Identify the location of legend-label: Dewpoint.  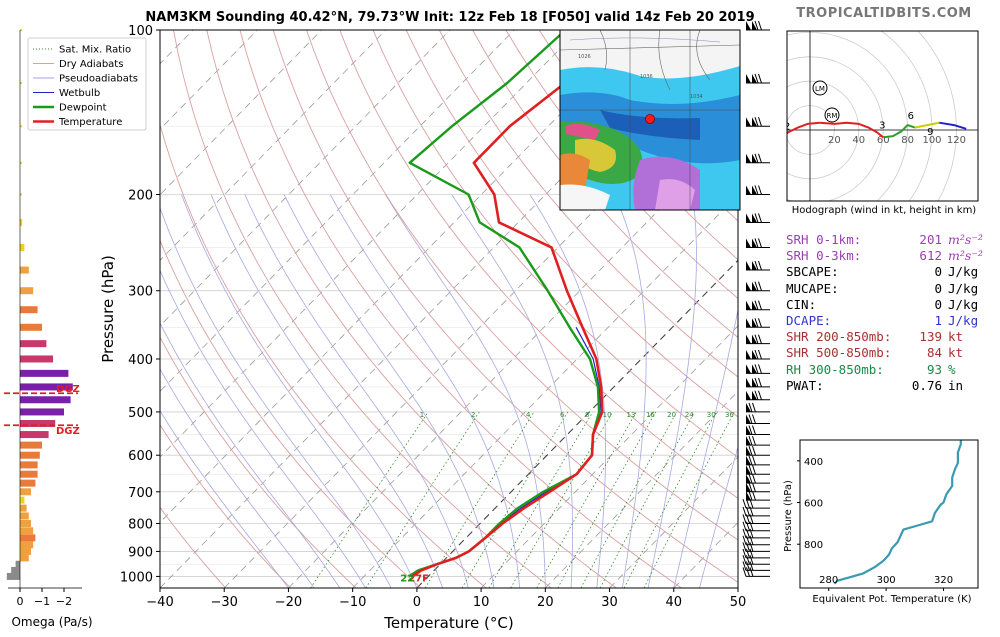
(83, 108).